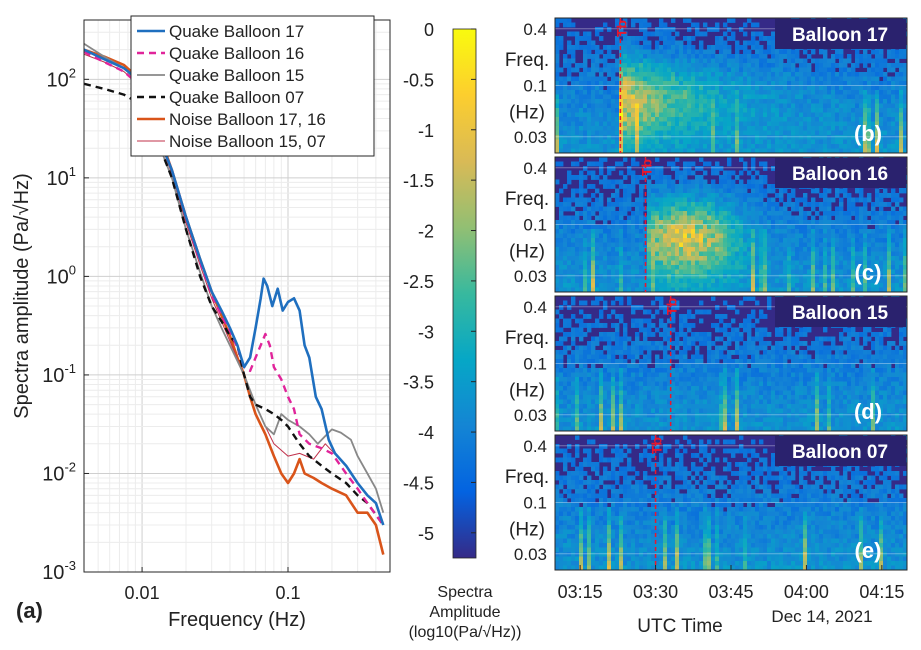 Image resolution: width=921 pixels, height=650 pixels. What do you see at coordinates (59, 571) in the screenshot?
I see `y-tick-label: 10-3` at bounding box center [59, 571].